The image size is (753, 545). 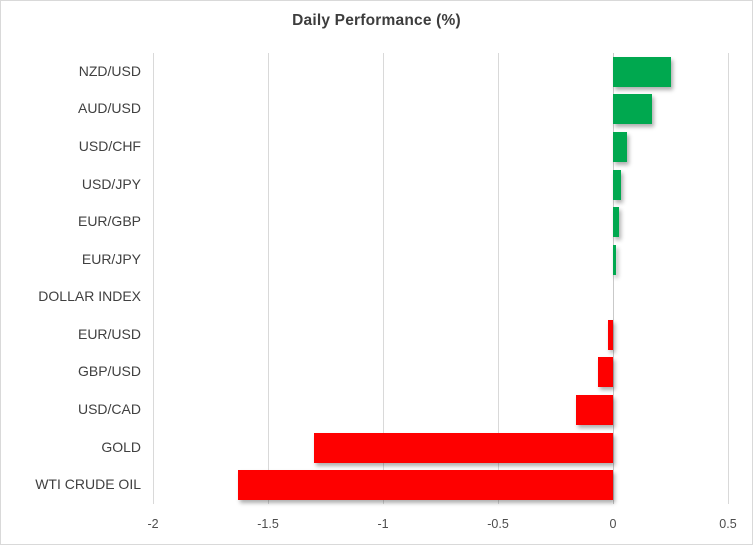 What do you see at coordinates (616, 222) in the screenshot?
I see `bar-eur-gbp` at bounding box center [616, 222].